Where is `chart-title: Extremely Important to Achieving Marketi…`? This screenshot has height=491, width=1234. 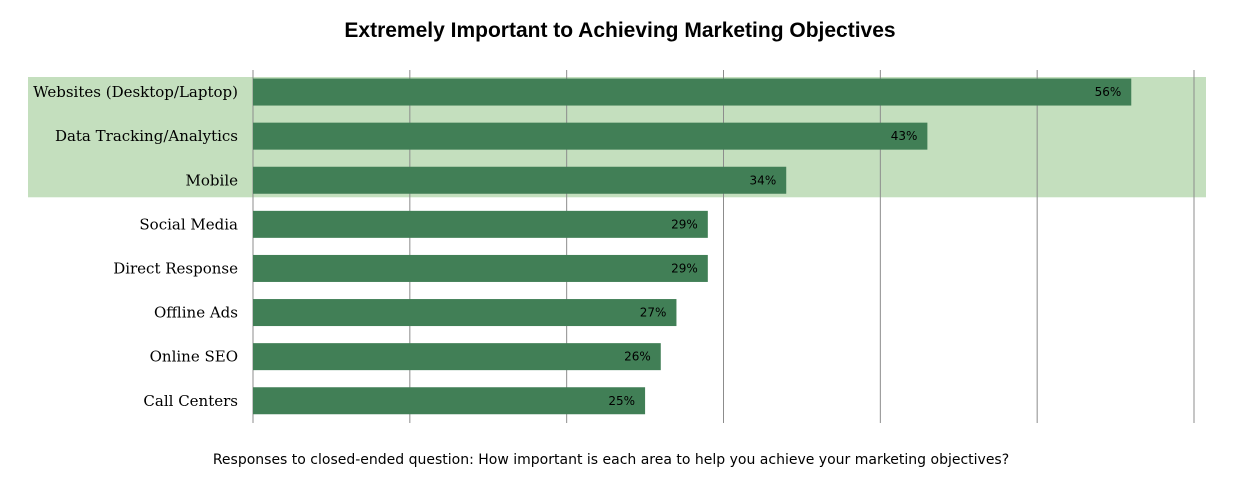 chart-title: Extremely Important to Achieving Marketi… is located at coordinates (620, 30).